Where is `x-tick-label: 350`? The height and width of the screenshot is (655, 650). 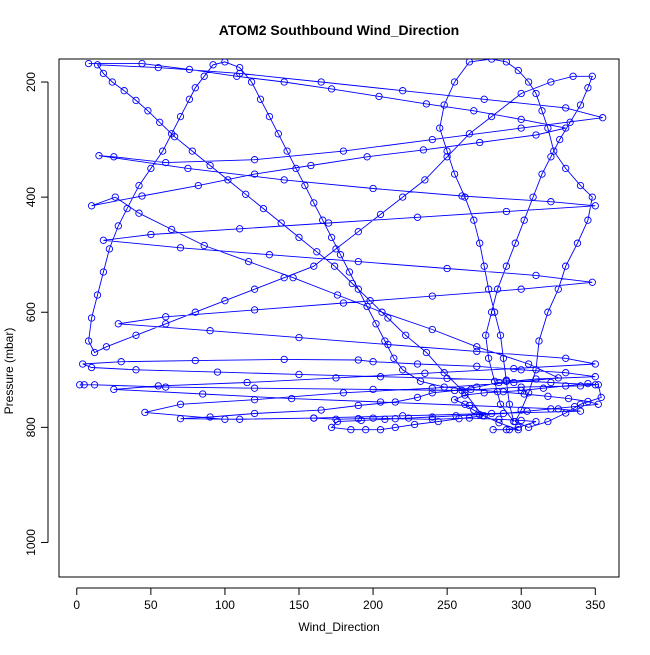 x-tick-label: 350 is located at coordinates (595, 605).